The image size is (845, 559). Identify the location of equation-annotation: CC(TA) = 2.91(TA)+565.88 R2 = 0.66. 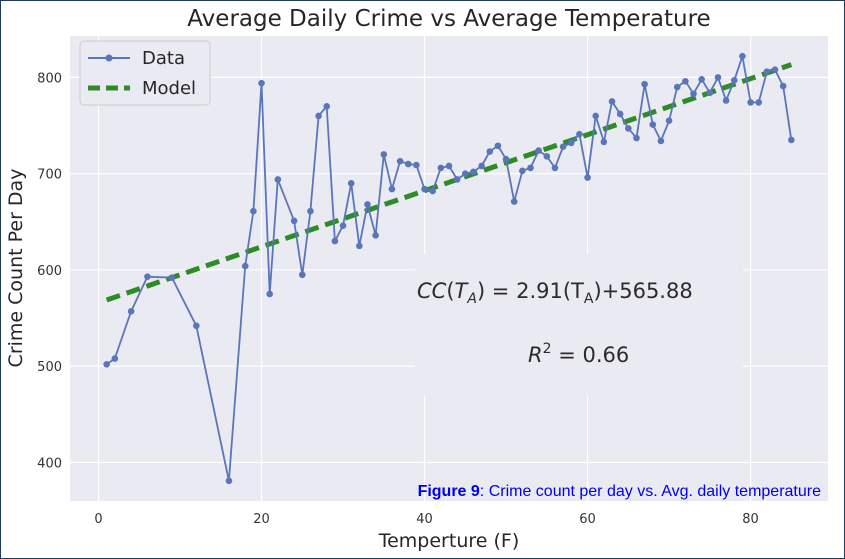
(579, 325).